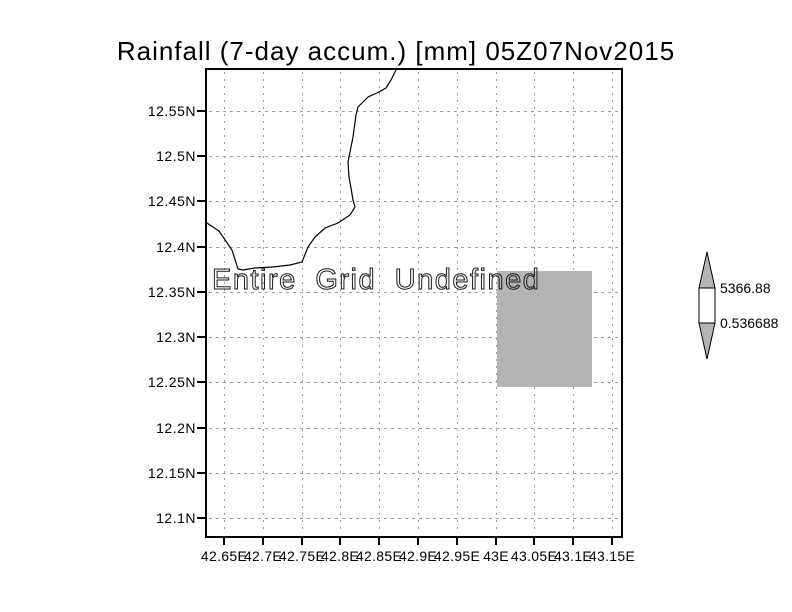 The height and width of the screenshot is (612, 792). I want to click on colorbar, so click(707, 305).